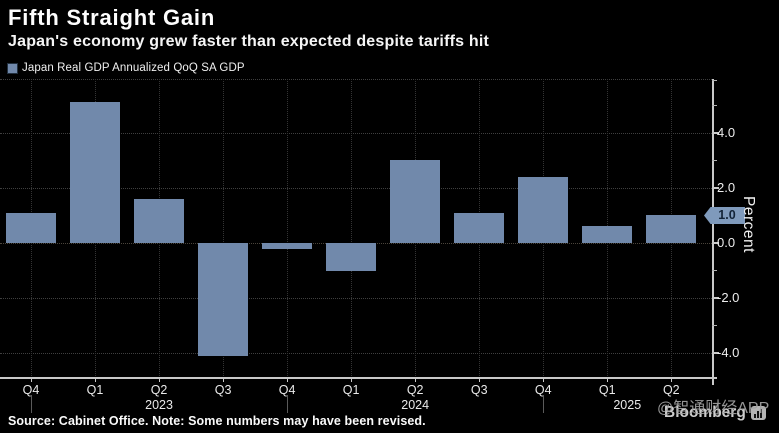 The image size is (779, 433). I want to click on year-label: 2023, so click(159, 405).